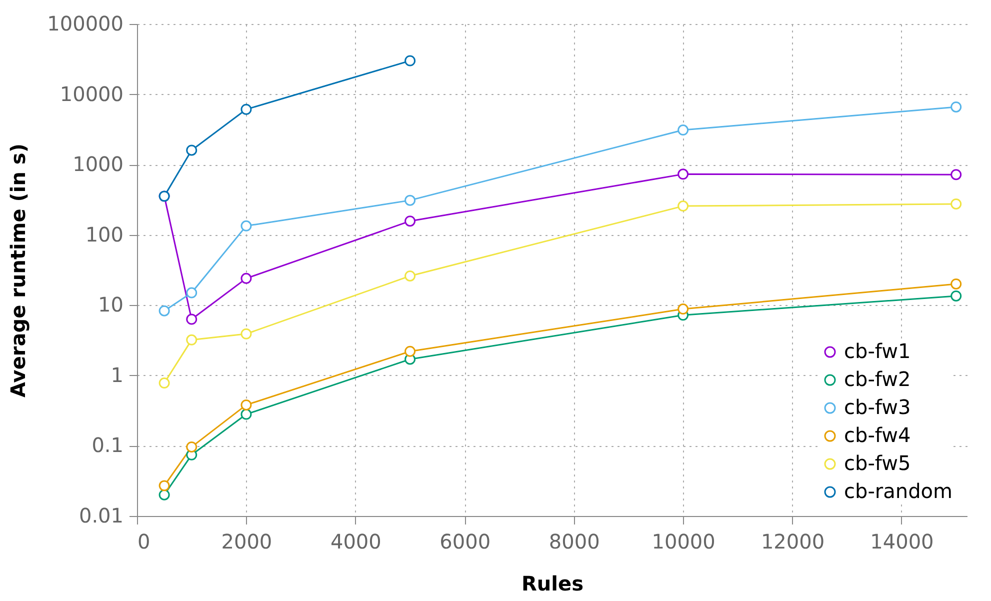 The height and width of the screenshot is (601, 991). What do you see at coordinates (877, 379) in the screenshot?
I see `legend-label: cb-fw2` at bounding box center [877, 379].